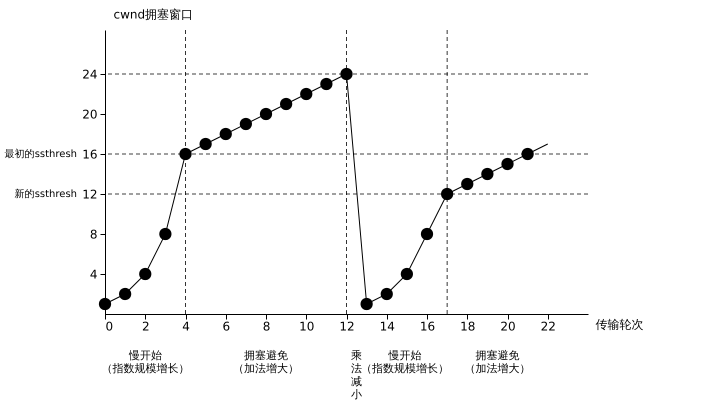  I want to click on x-tick-label: 22, so click(548, 327).